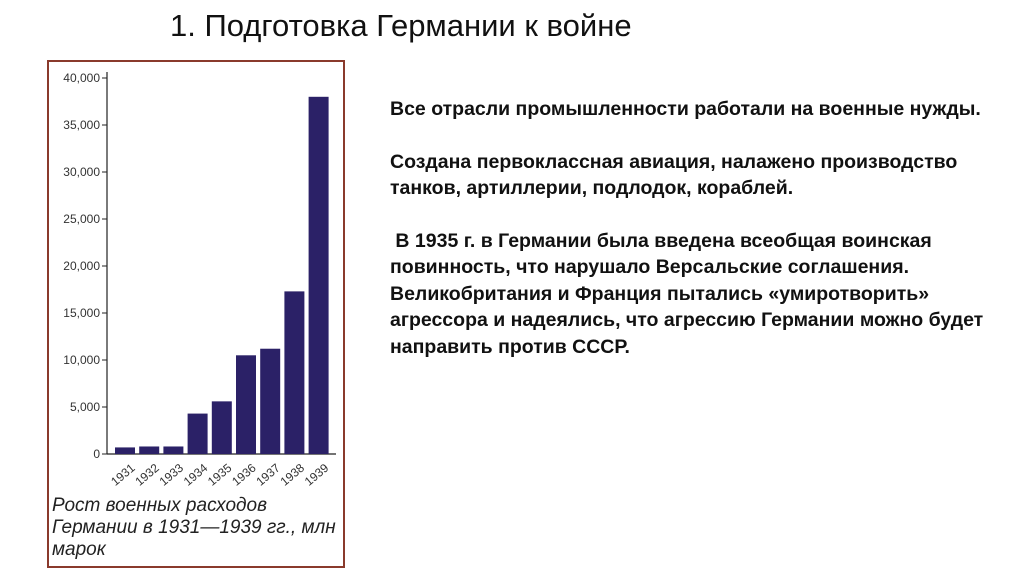 This screenshot has height=574, width=1024. I want to click on y-tick-label: 30,000, so click(81, 172).